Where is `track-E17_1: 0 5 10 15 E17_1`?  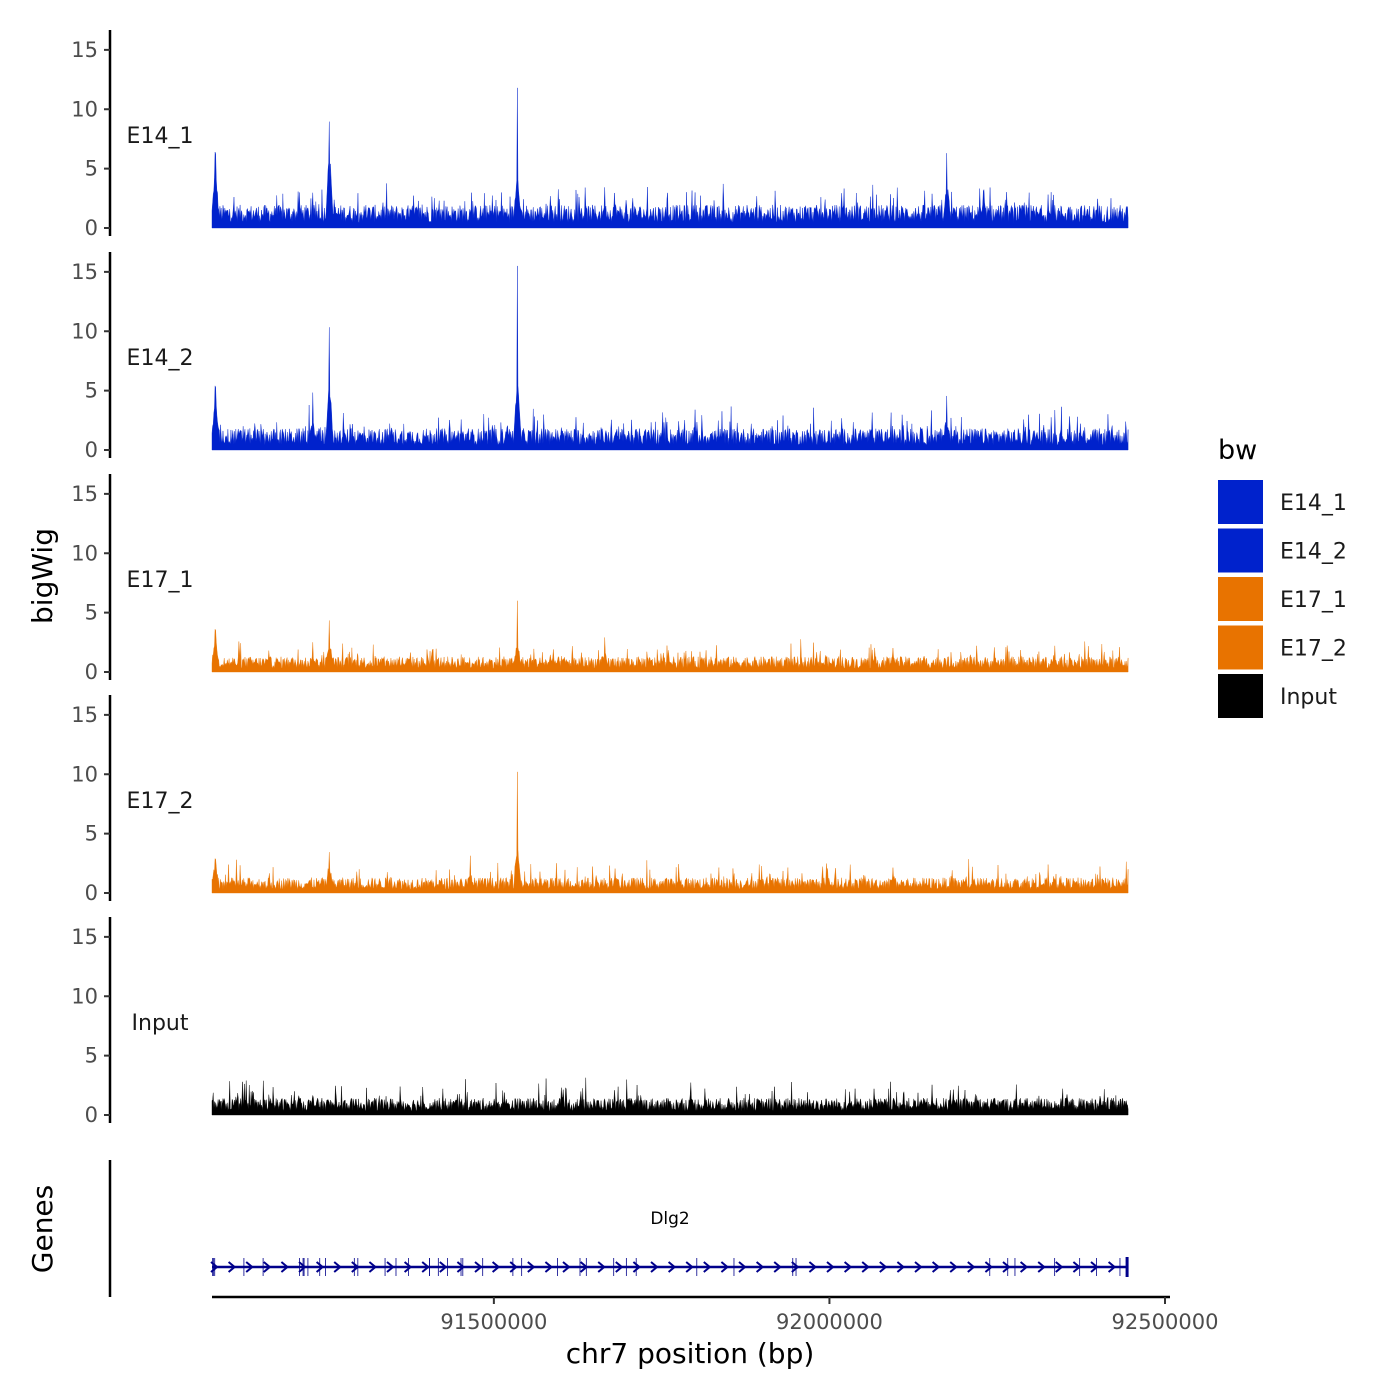 track-E17_1: 0 5 10 15 E17_1 is located at coordinates (600, 579).